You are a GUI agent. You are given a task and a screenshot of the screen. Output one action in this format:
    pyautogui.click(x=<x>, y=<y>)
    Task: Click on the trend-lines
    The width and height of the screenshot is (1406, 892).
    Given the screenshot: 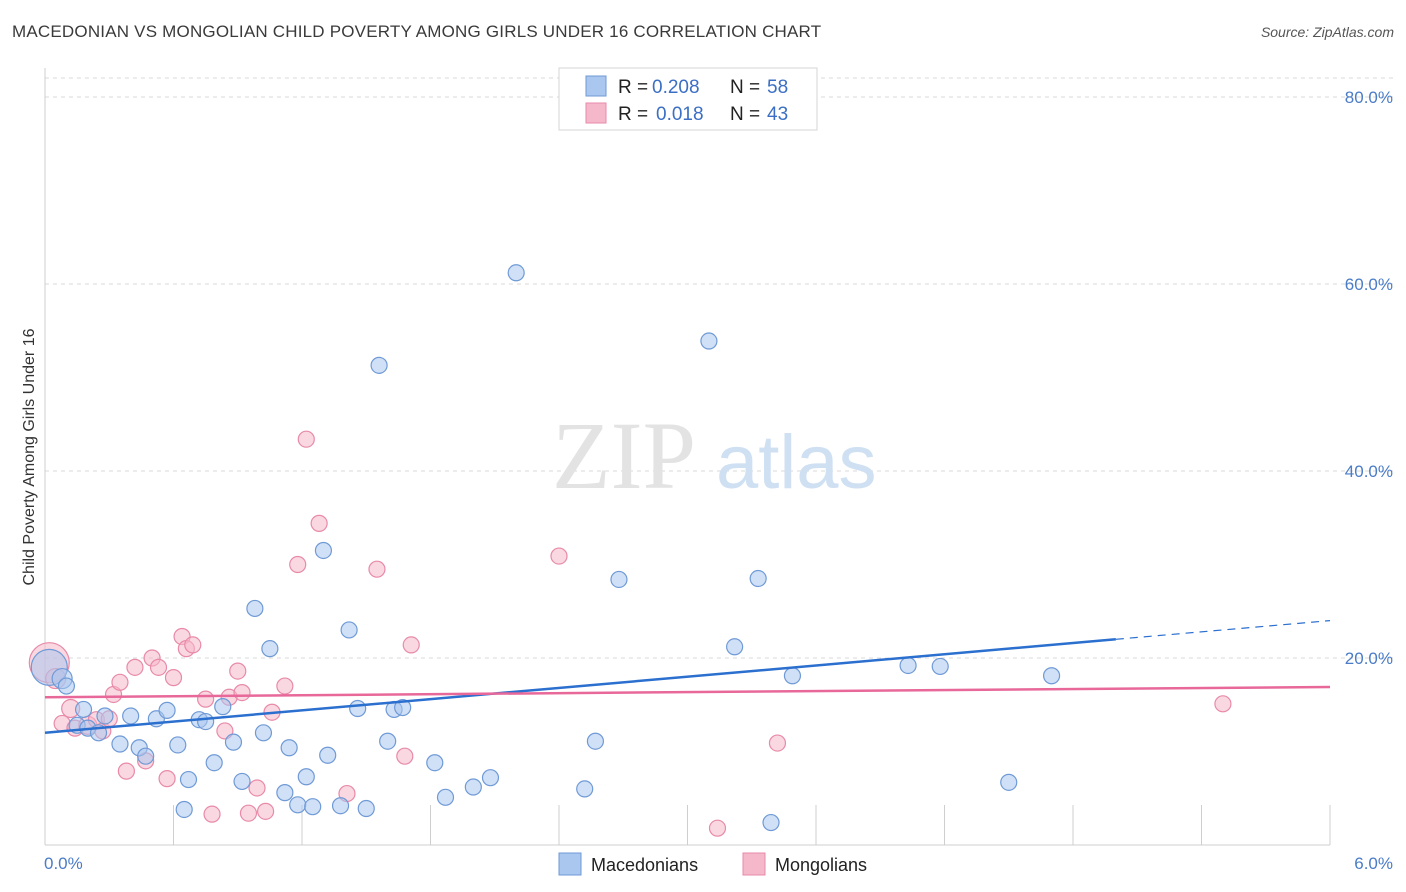 What is the action you would take?
    pyautogui.click(x=687, y=677)
    